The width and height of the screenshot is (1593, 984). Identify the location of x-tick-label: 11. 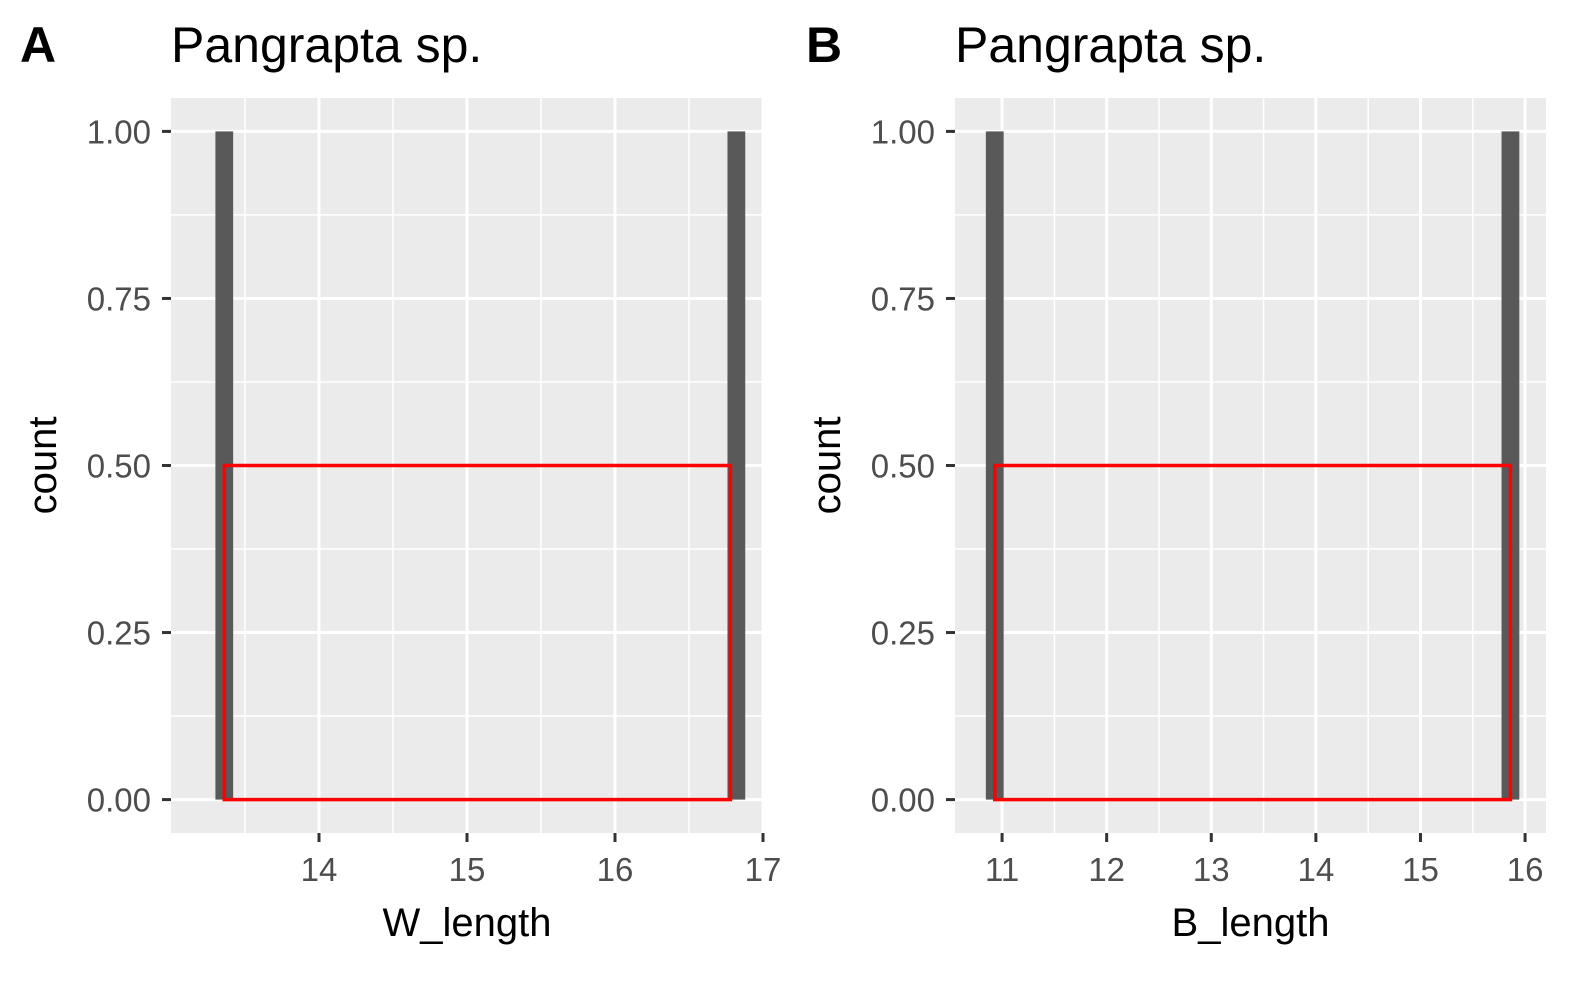
(1002, 869).